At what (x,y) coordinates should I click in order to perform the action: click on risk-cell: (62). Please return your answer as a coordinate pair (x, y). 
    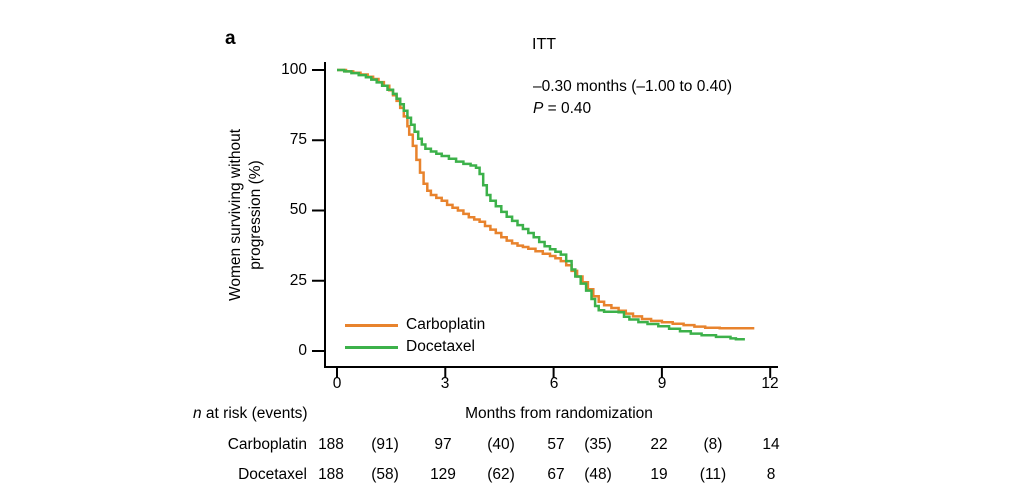
    Looking at the image, I should click on (501, 474).